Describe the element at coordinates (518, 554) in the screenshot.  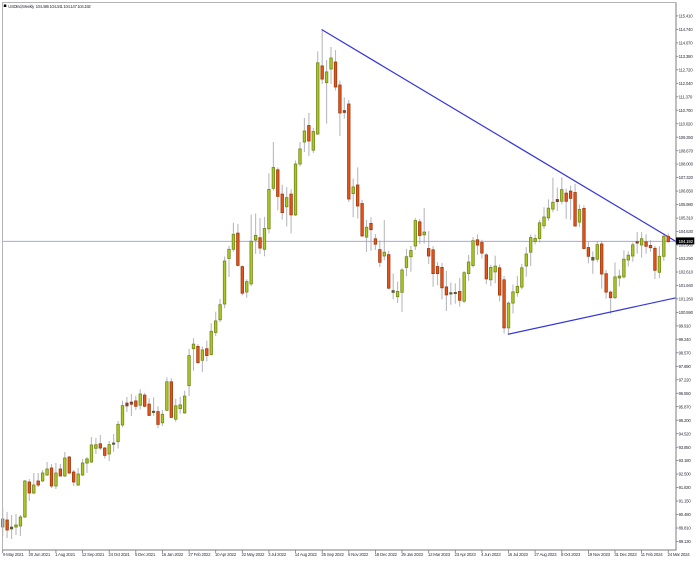
I see `svg-text: 16 Jul 2023` at that location.